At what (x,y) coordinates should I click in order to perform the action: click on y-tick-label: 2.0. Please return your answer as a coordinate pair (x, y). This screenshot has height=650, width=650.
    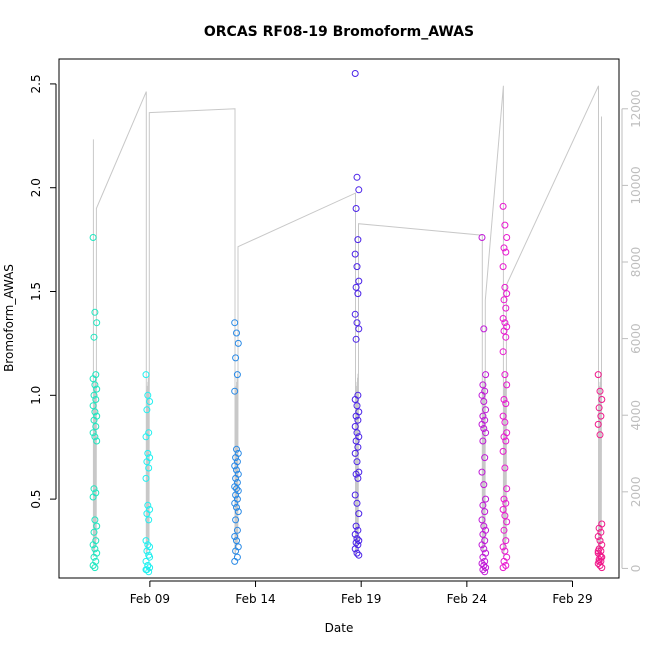
    Looking at the image, I should click on (36, 187).